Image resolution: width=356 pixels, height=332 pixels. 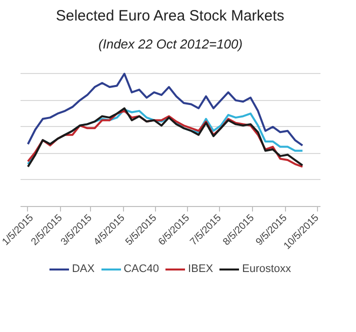 What do you see at coordinates (201, 269) in the screenshot?
I see `legend-label: IBEX` at bounding box center [201, 269].